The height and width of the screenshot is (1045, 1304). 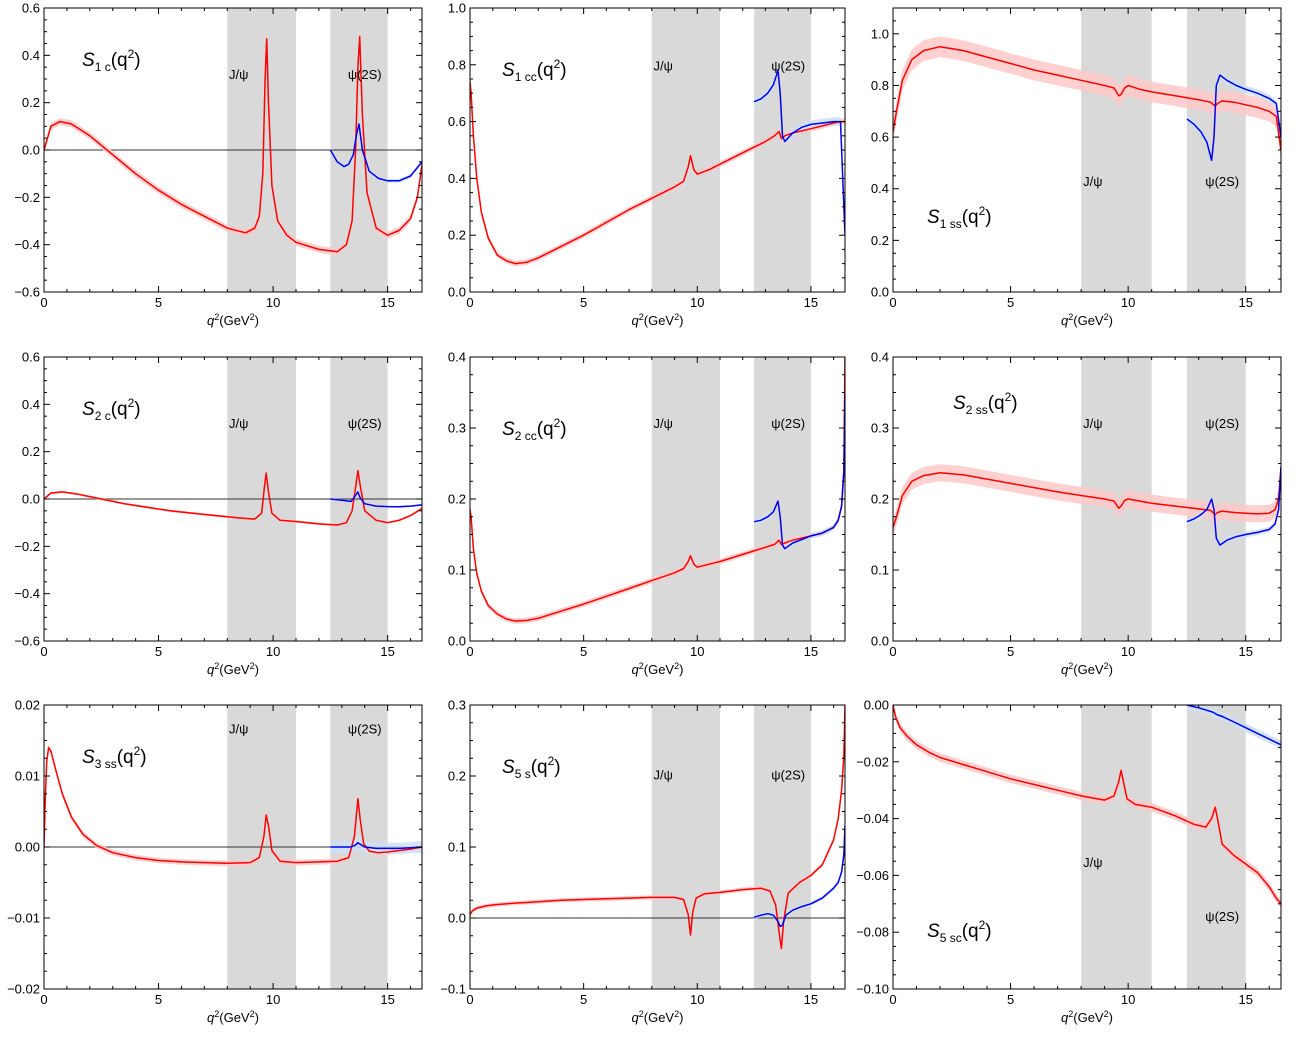 I want to click on y-tick-label: −0.01, so click(x=23, y=918).